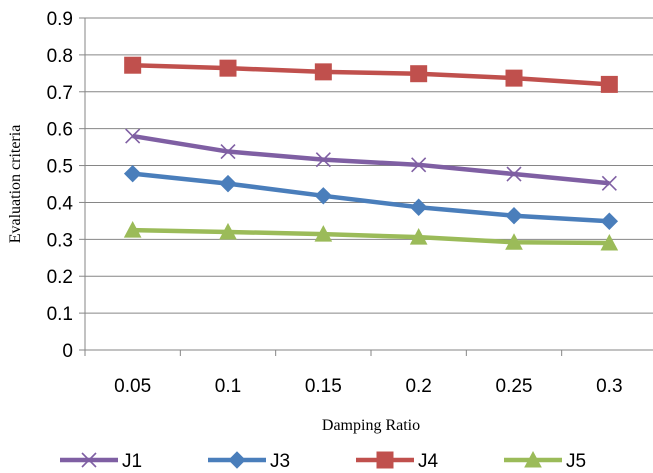 The height and width of the screenshot is (473, 653). Describe the element at coordinates (545, 461) in the screenshot. I see `legend-item-j5: J5` at that location.